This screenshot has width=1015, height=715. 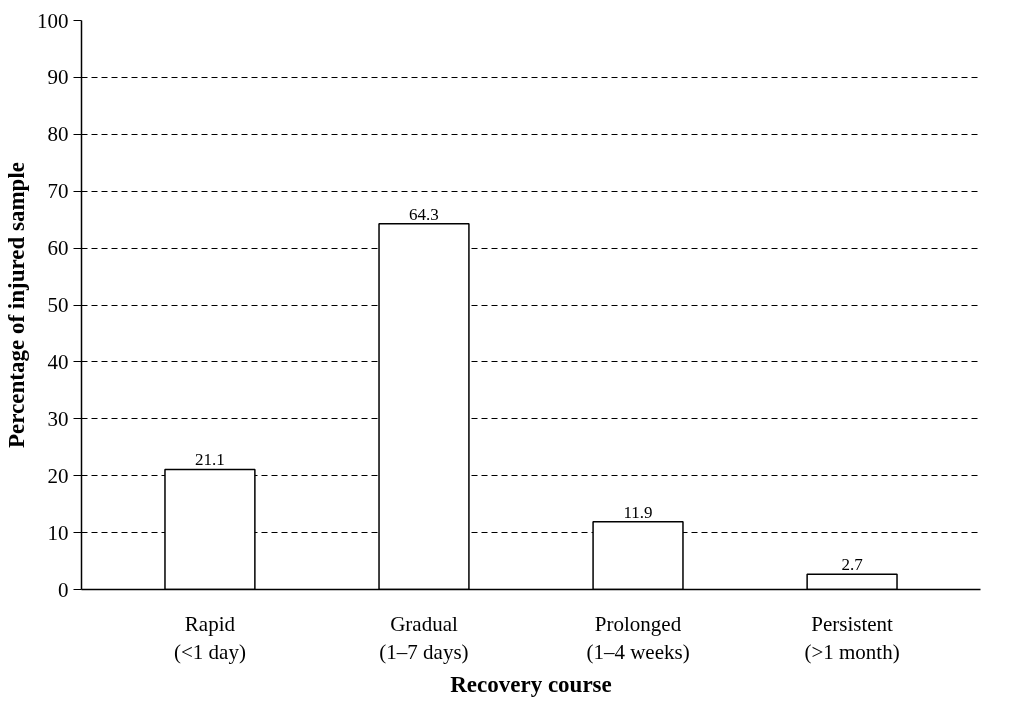 What do you see at coordinates (16, 305) in the screenshot?
I see `y-axis-title: Percentage of injured sample` at bounding box center [16, 305].